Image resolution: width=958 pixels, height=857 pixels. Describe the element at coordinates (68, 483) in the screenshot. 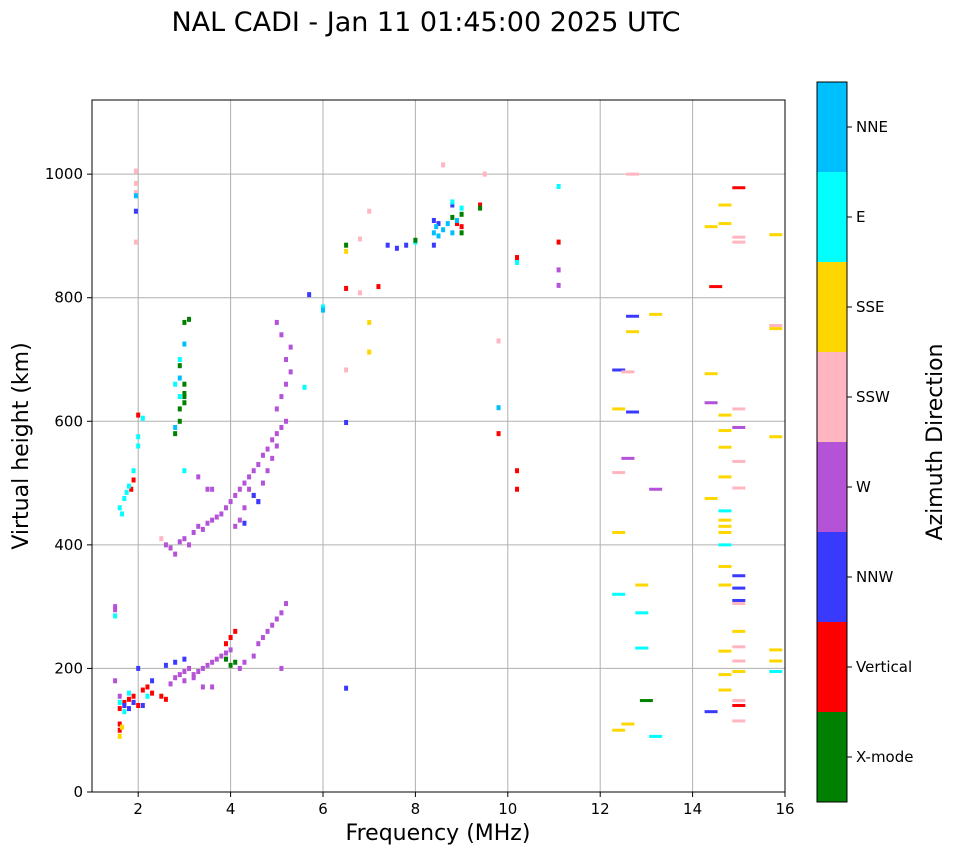

I see `y-axis-ticks: 0 200 400 600 800 1000` at that location.